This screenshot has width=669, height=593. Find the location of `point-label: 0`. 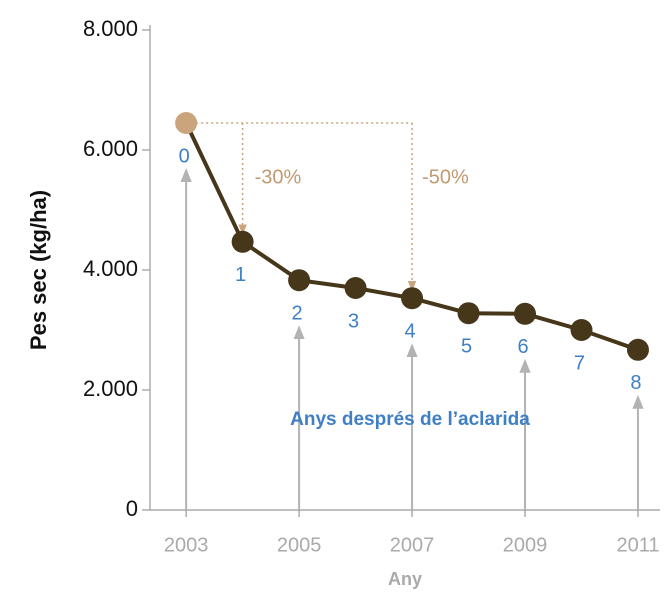

point-label: 0 is located at coordinates (184, 156).